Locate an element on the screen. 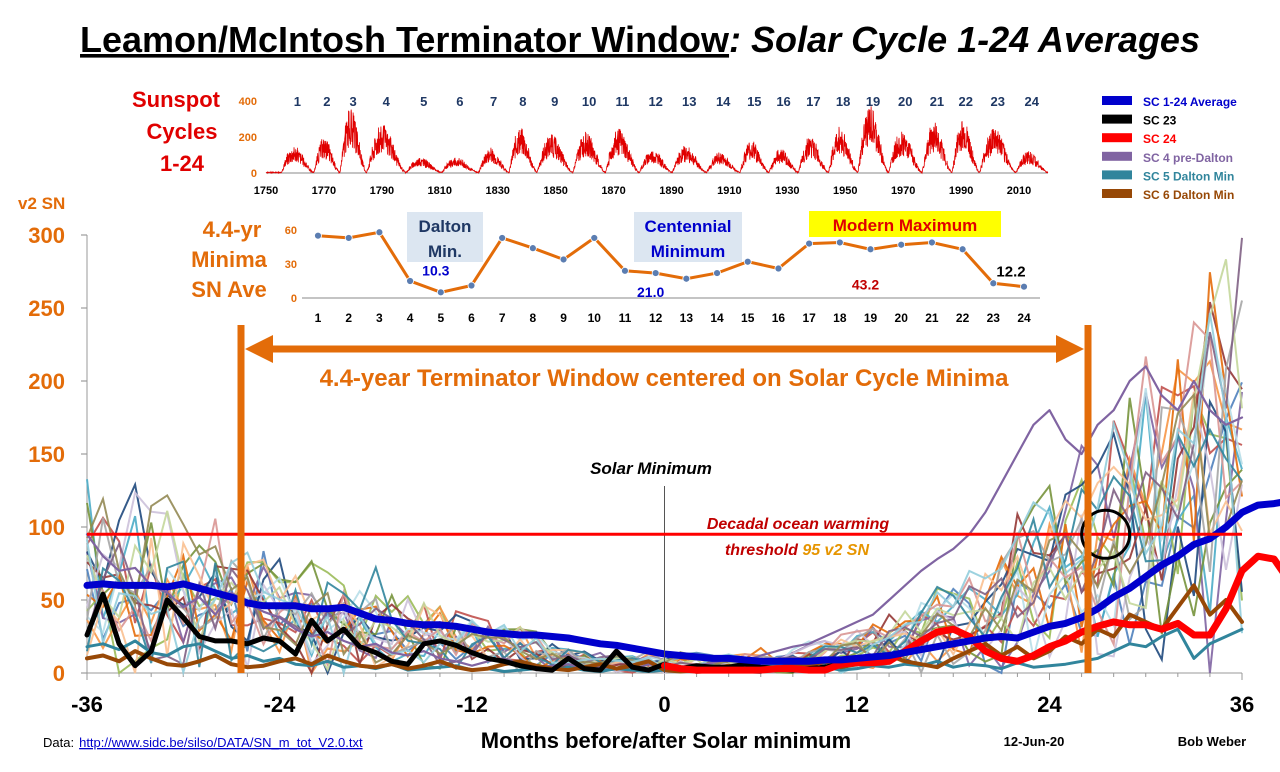  inset-x-tick-label: 2010 is located at coordinates (1019, 191).